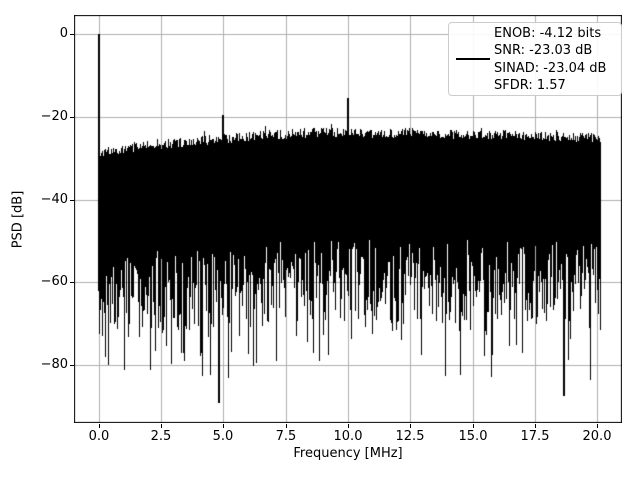 This screenshot has width=640, height=480. I want to click on x-tick-label: 12.5, so click(410, 436).